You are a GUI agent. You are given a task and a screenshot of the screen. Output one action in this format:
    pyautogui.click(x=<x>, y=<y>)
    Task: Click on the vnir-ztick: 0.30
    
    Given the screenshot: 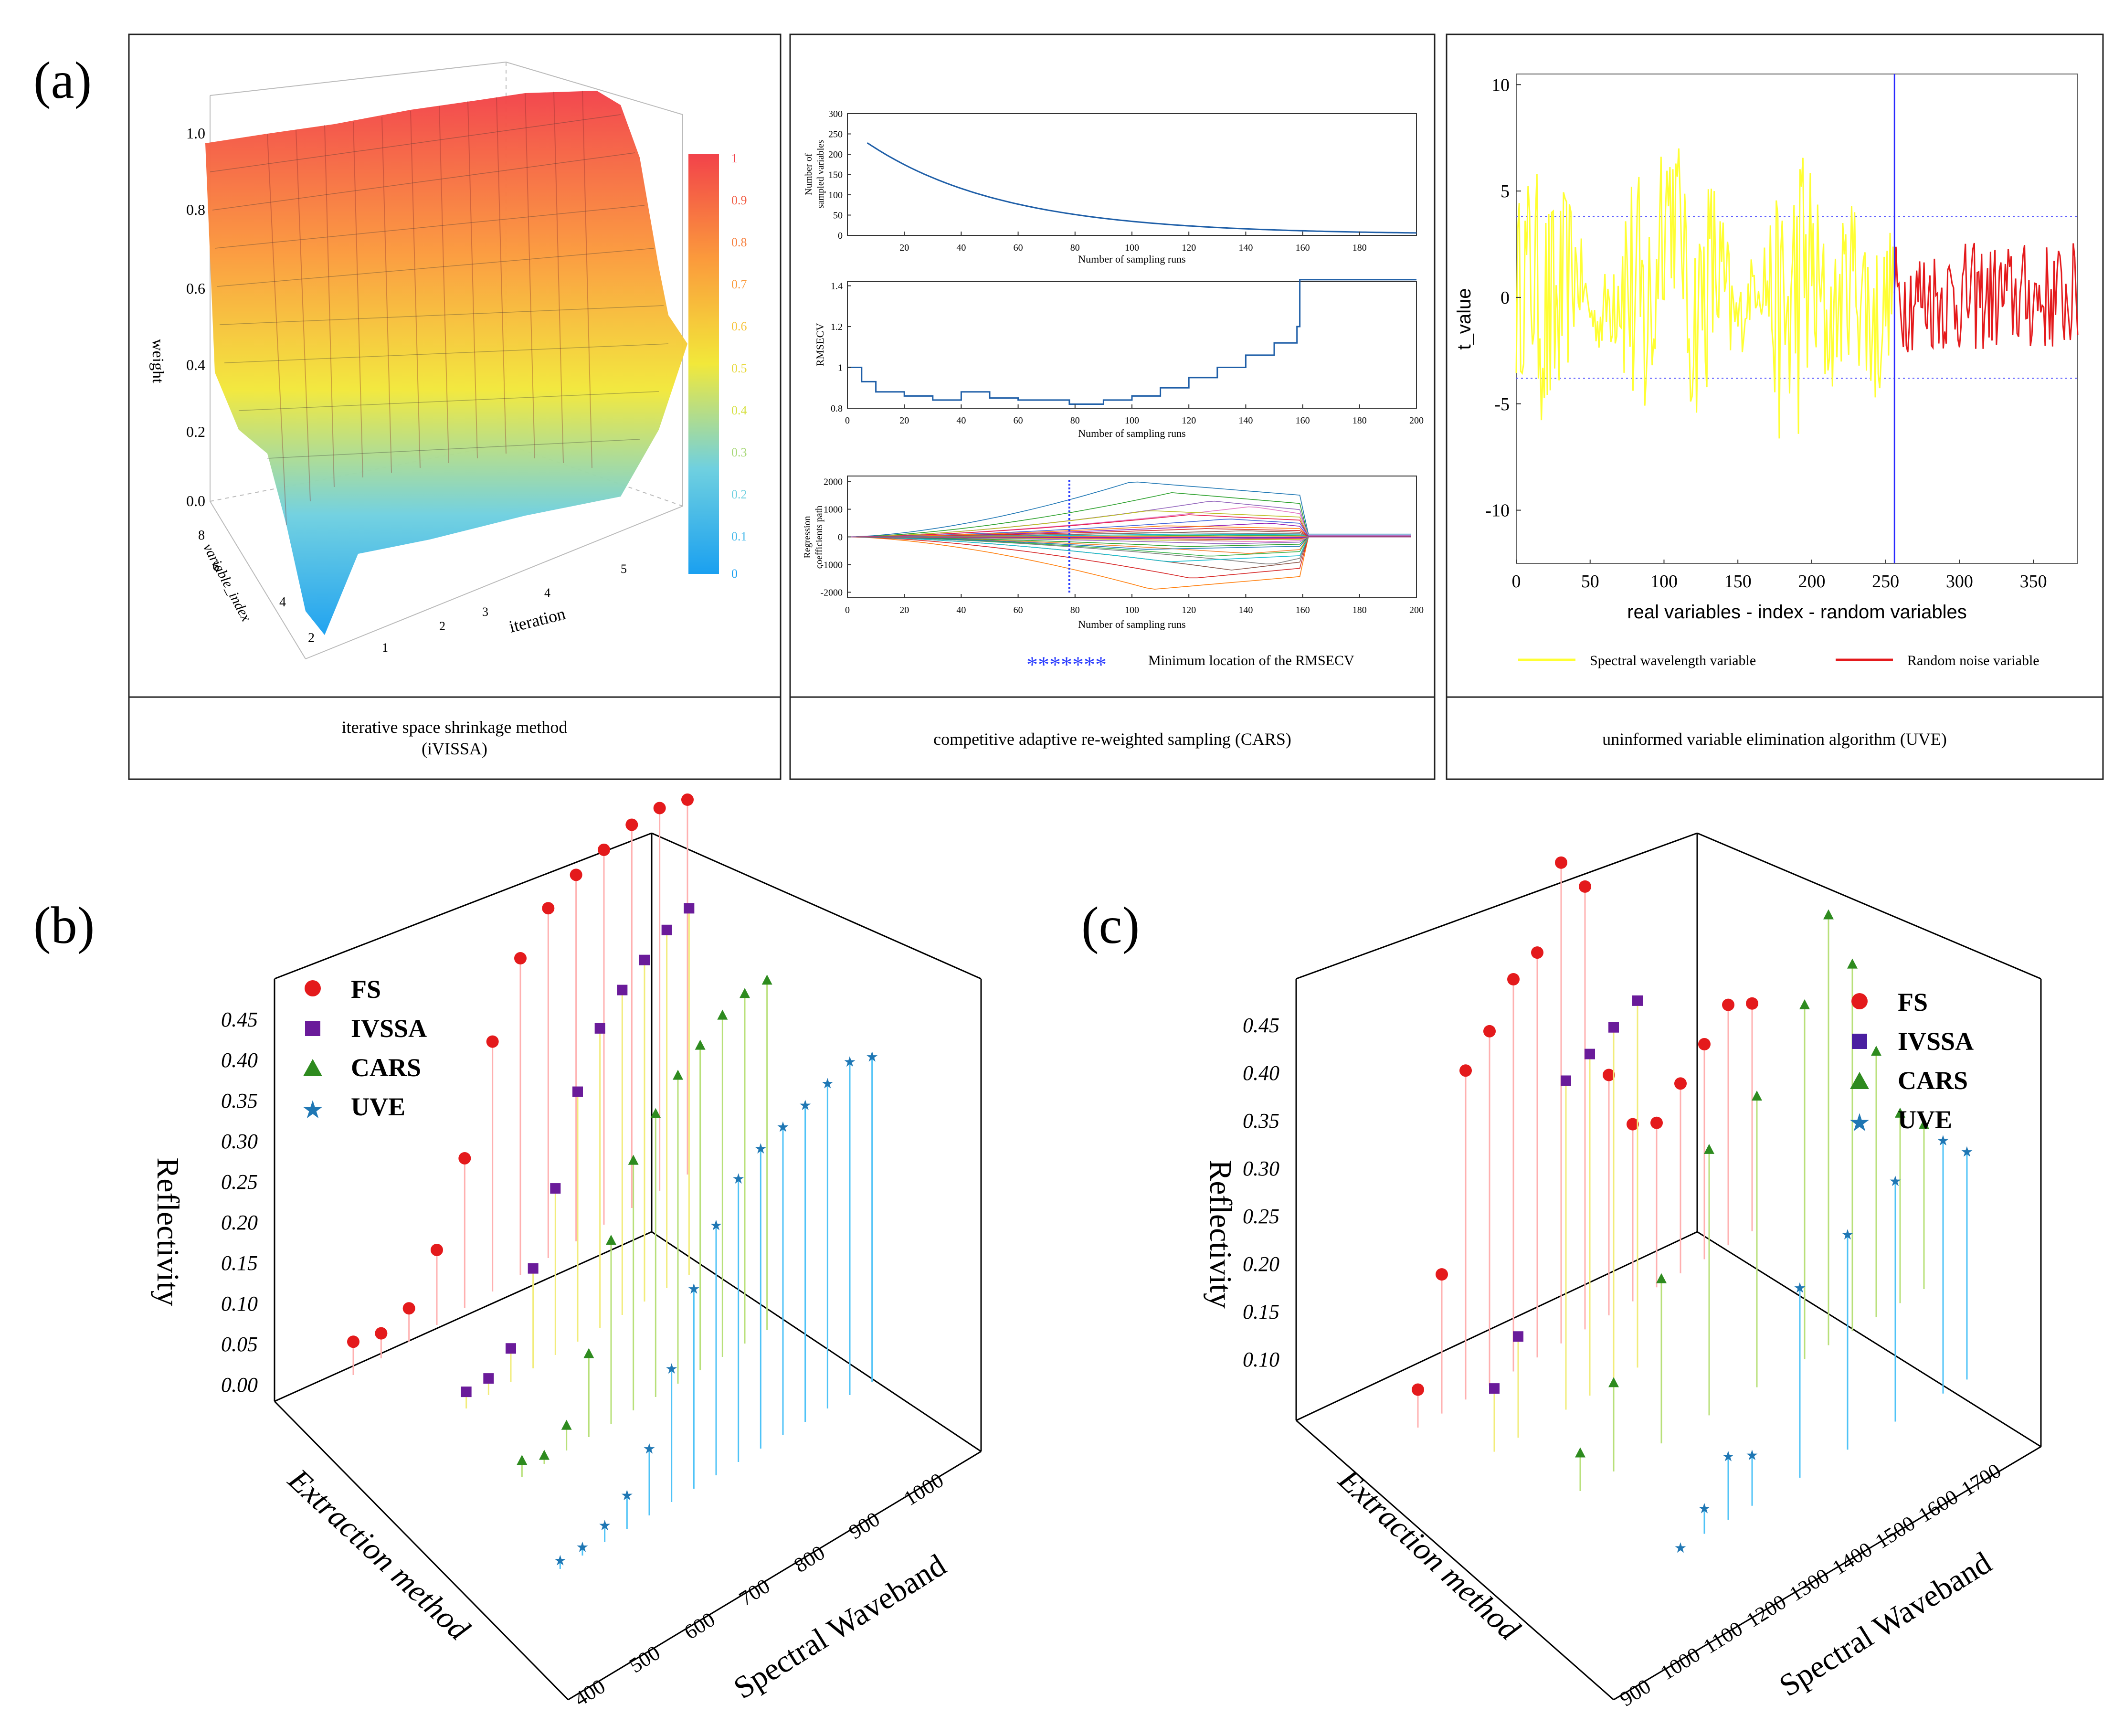 What is the action you would take?
    pyautogui.click(x=239, y=1141)
    